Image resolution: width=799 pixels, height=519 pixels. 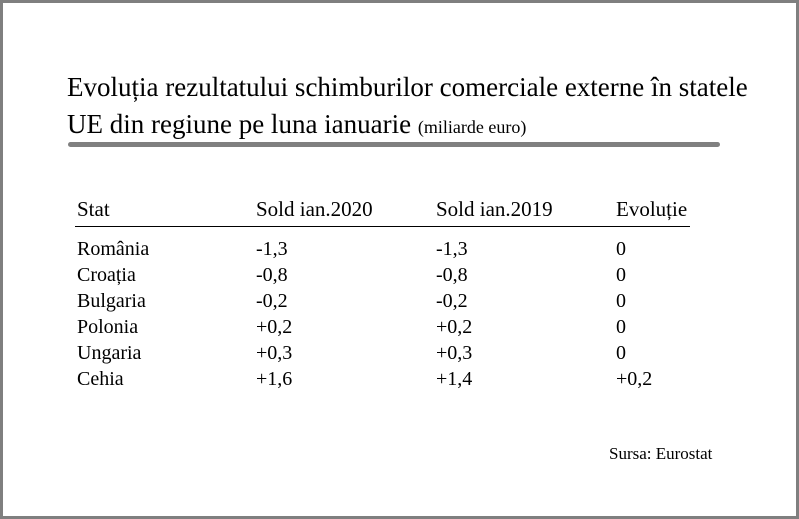 What do you see at coordinates (314, 209) in the screenshot?
I see `column-header-sold-2020: Sold ian.2020` at bounding box center [314, 209].